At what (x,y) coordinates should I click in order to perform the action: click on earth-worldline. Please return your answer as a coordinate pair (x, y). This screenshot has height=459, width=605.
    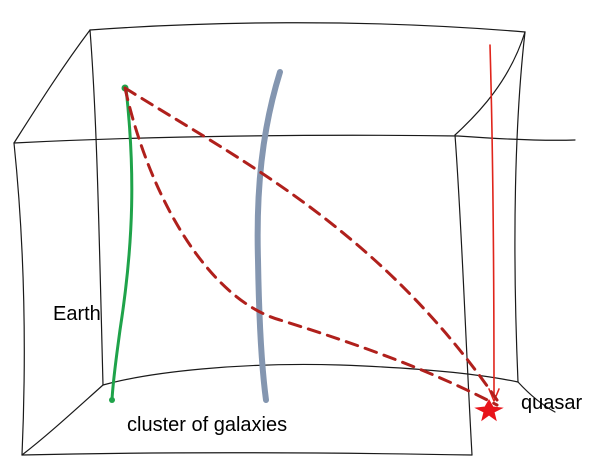
    Looking at the image, I should click on (121, 243).